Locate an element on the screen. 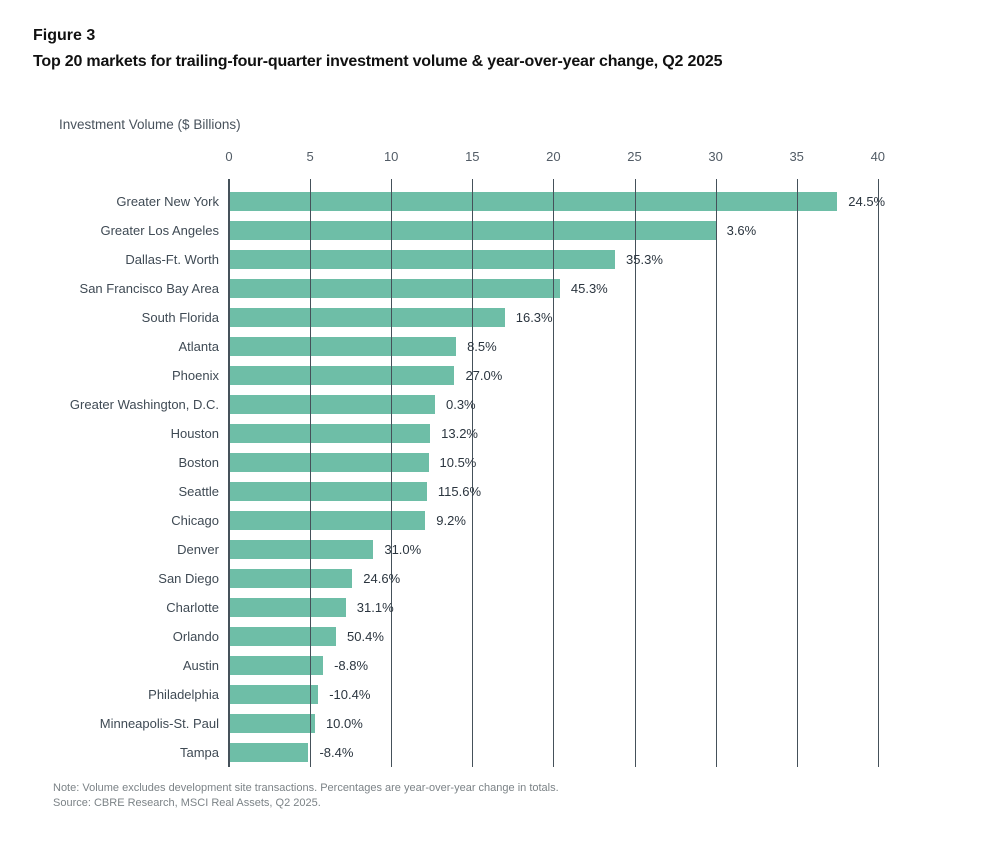 The image size is (1000, 842). category-label: Austin is located at coordinates (200, 665).